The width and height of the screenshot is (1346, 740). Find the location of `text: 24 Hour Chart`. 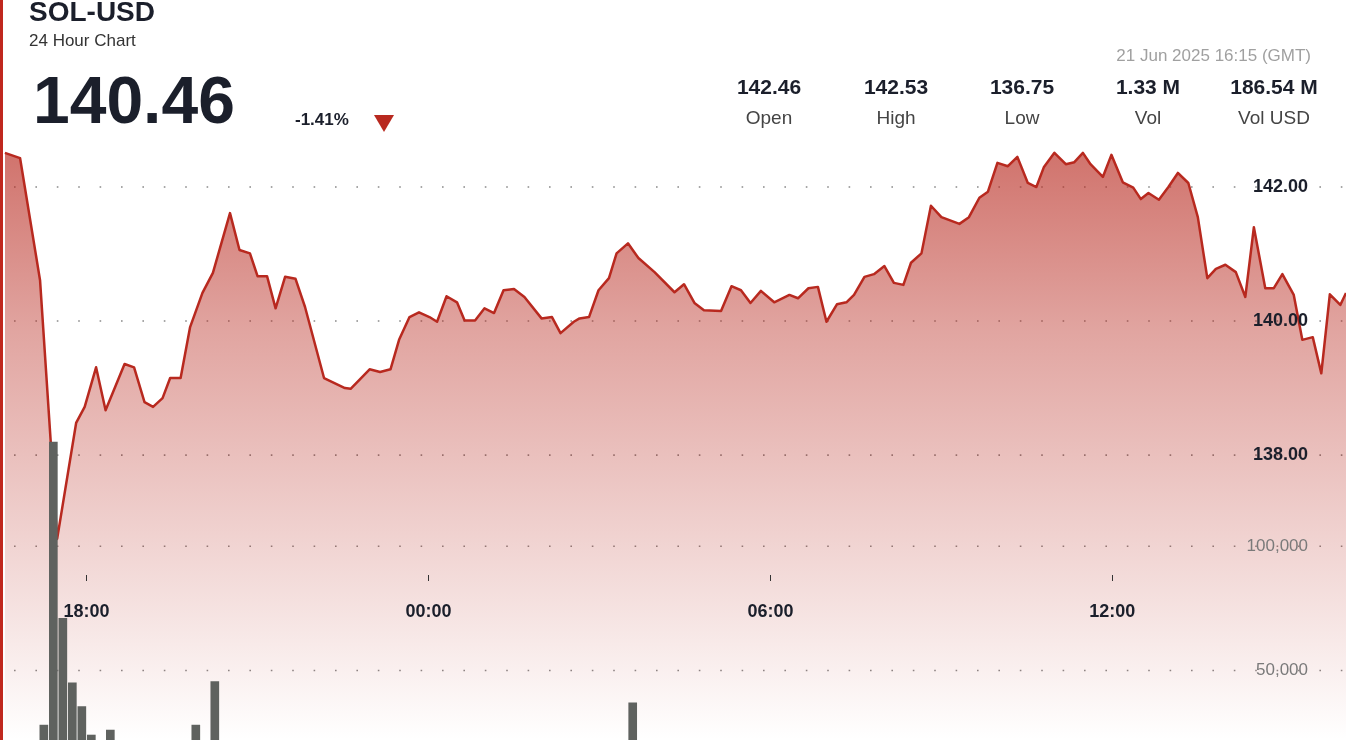

text: 24 Hour Chart is located at coordinates (82, 41).